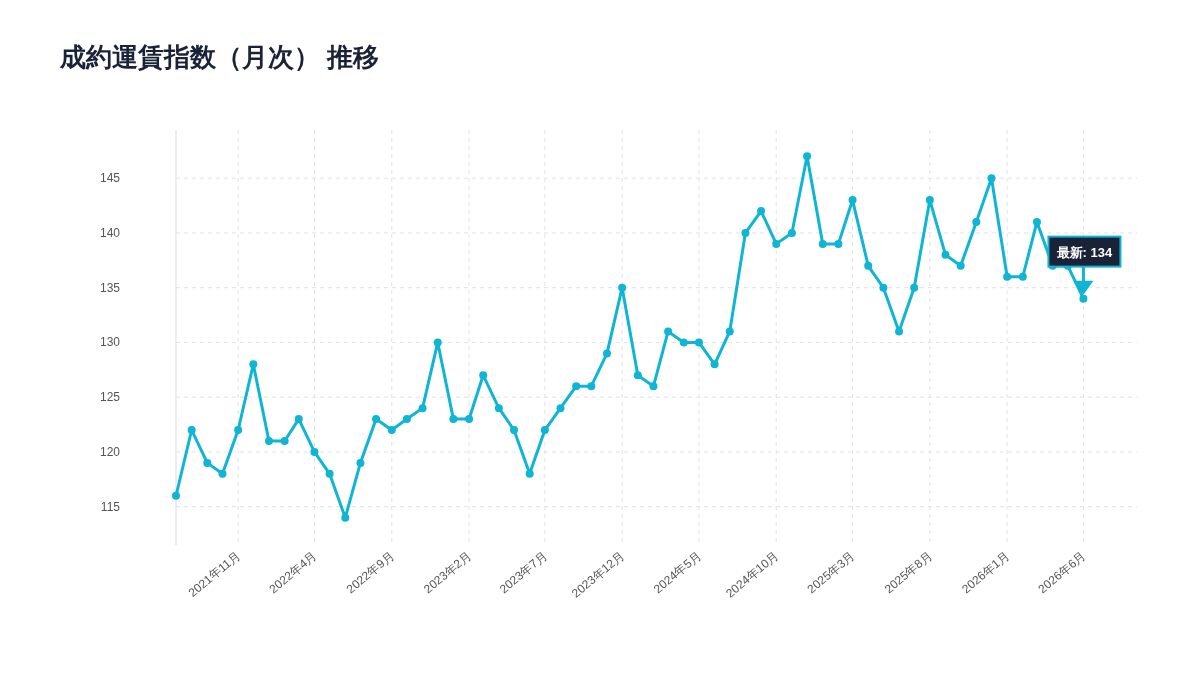  Describe the element at coordinates (219, 57) in the screenshot. I see `chart-title: 成約運賃指数（月次） 推移` at that location.